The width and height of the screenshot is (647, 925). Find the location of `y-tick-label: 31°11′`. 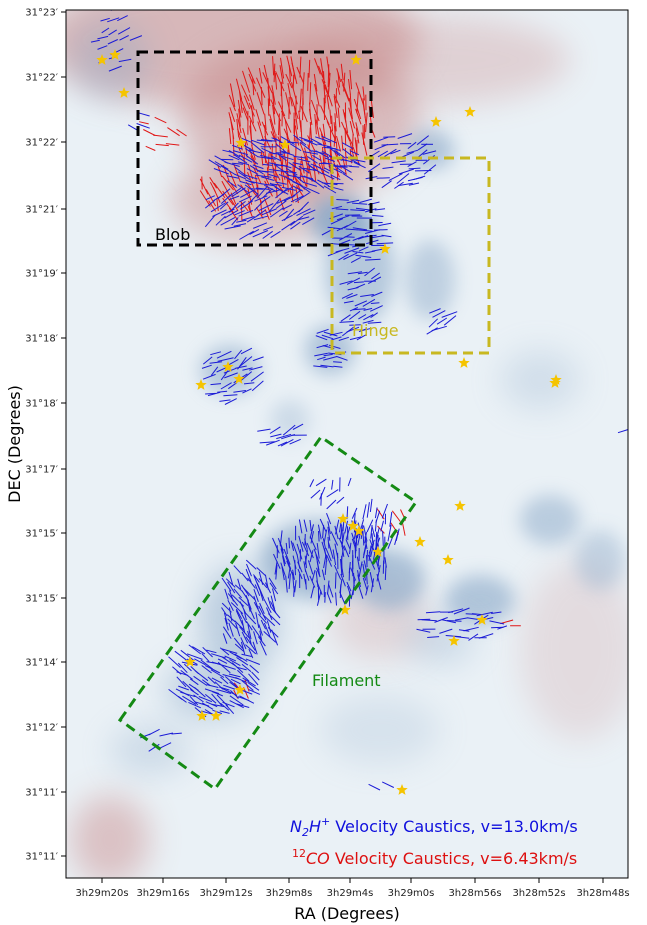

y-tick-label: 31°11′ is located at coordinates (41, 793).